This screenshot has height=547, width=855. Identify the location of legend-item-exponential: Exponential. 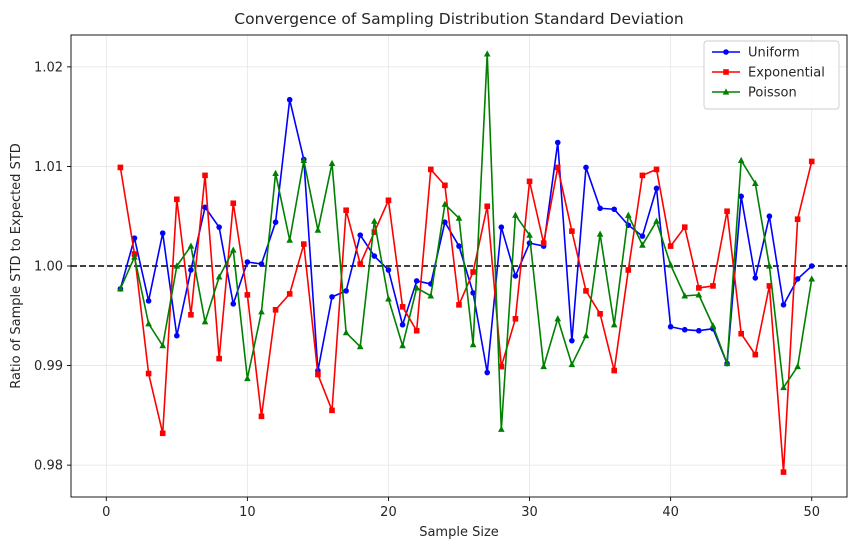
(768, 73).